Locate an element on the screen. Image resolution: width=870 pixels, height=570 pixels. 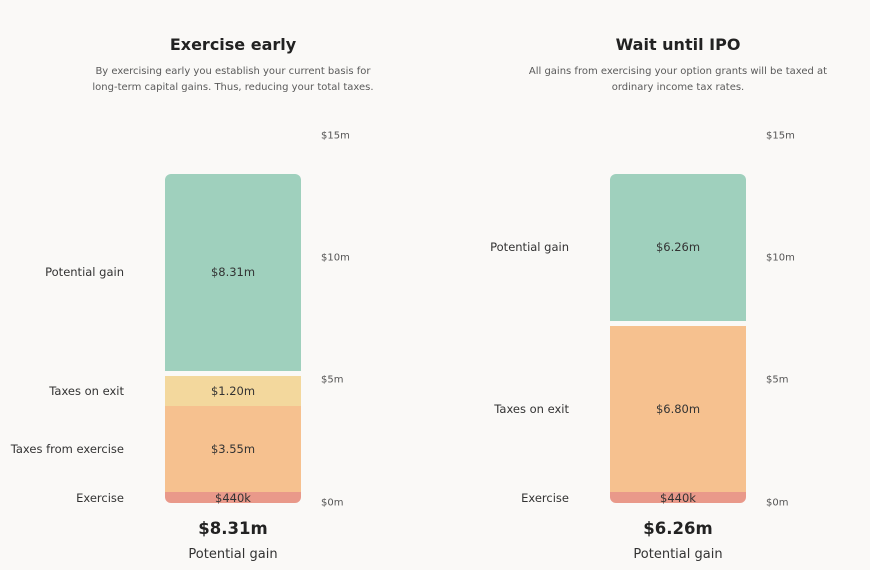
chart-title: Exercise early is located at coordinates (233, 44).